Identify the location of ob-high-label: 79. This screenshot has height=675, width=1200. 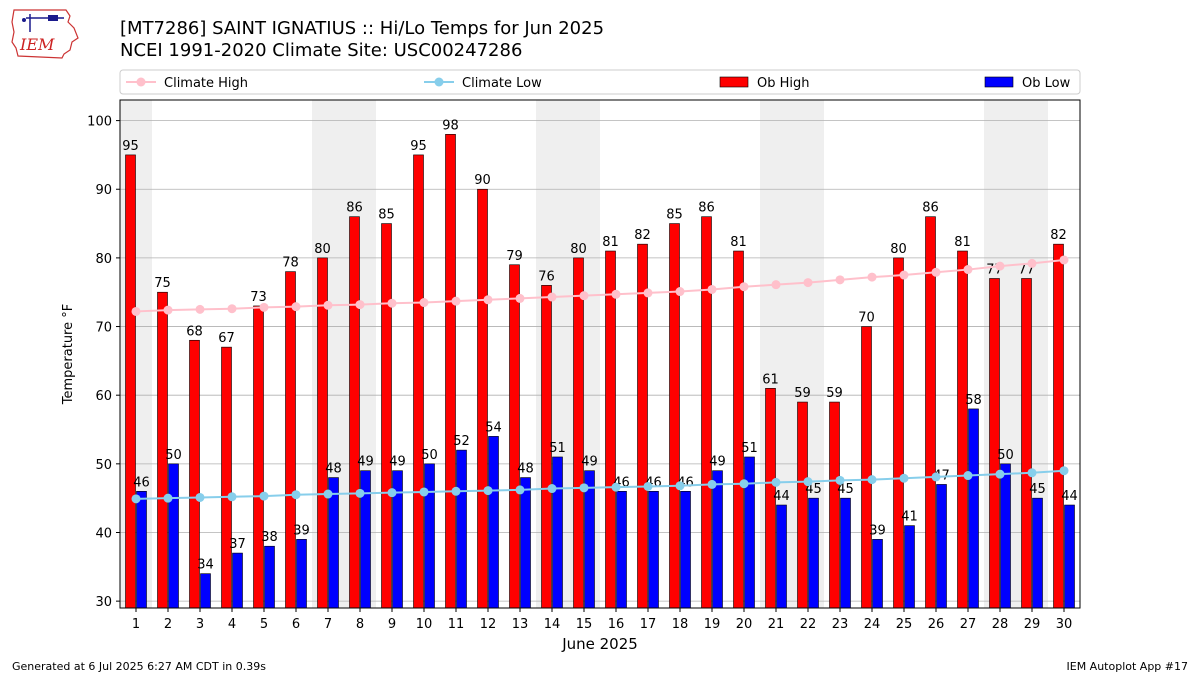
(514, 256).